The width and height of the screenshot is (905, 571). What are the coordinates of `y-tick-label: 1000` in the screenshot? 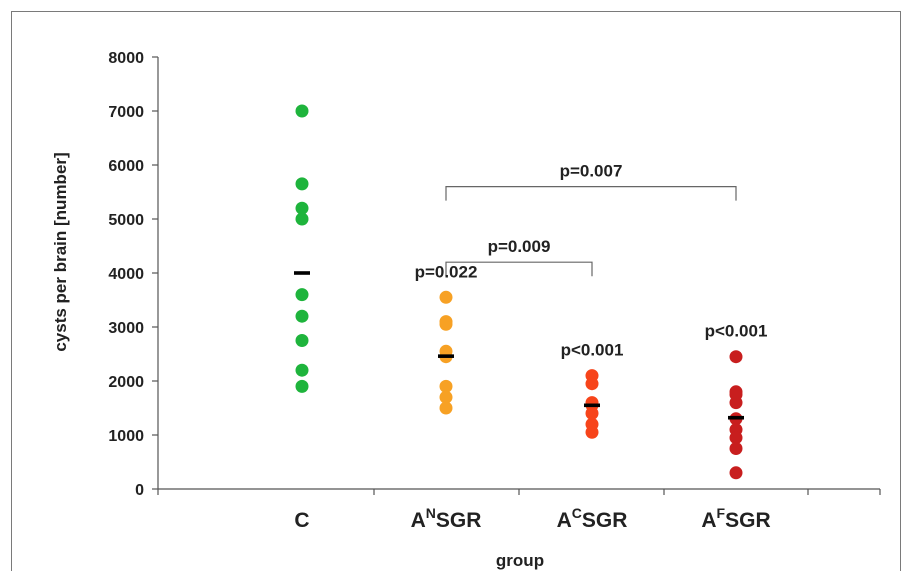 It's located at (126, 436).